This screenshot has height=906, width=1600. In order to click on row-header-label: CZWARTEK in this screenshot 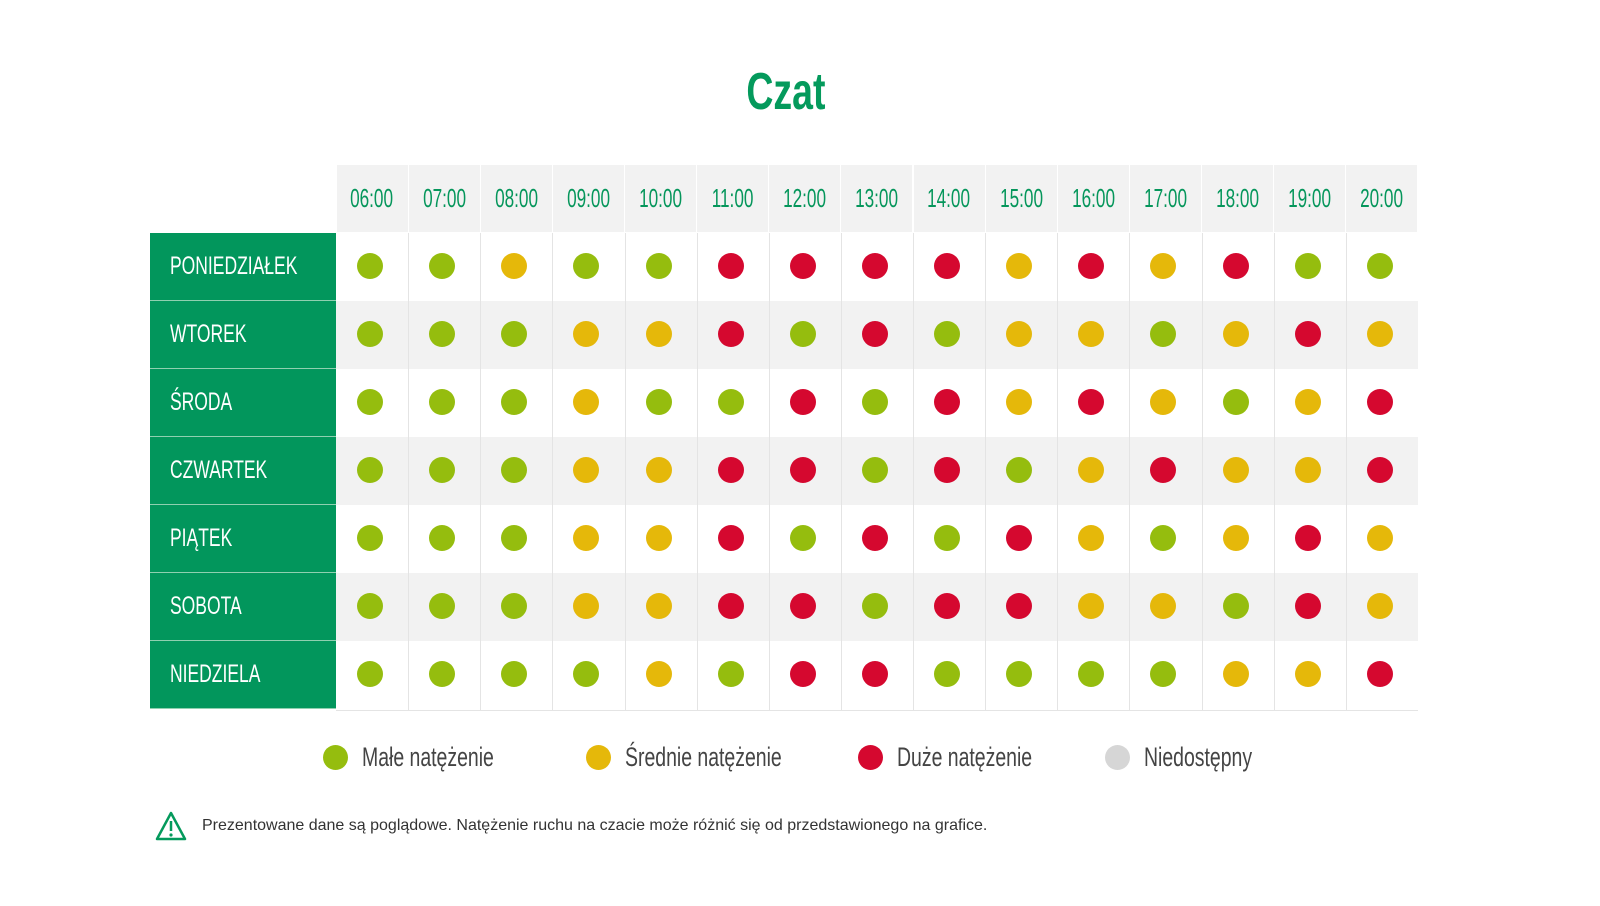, I will do `click(219, 470)`.